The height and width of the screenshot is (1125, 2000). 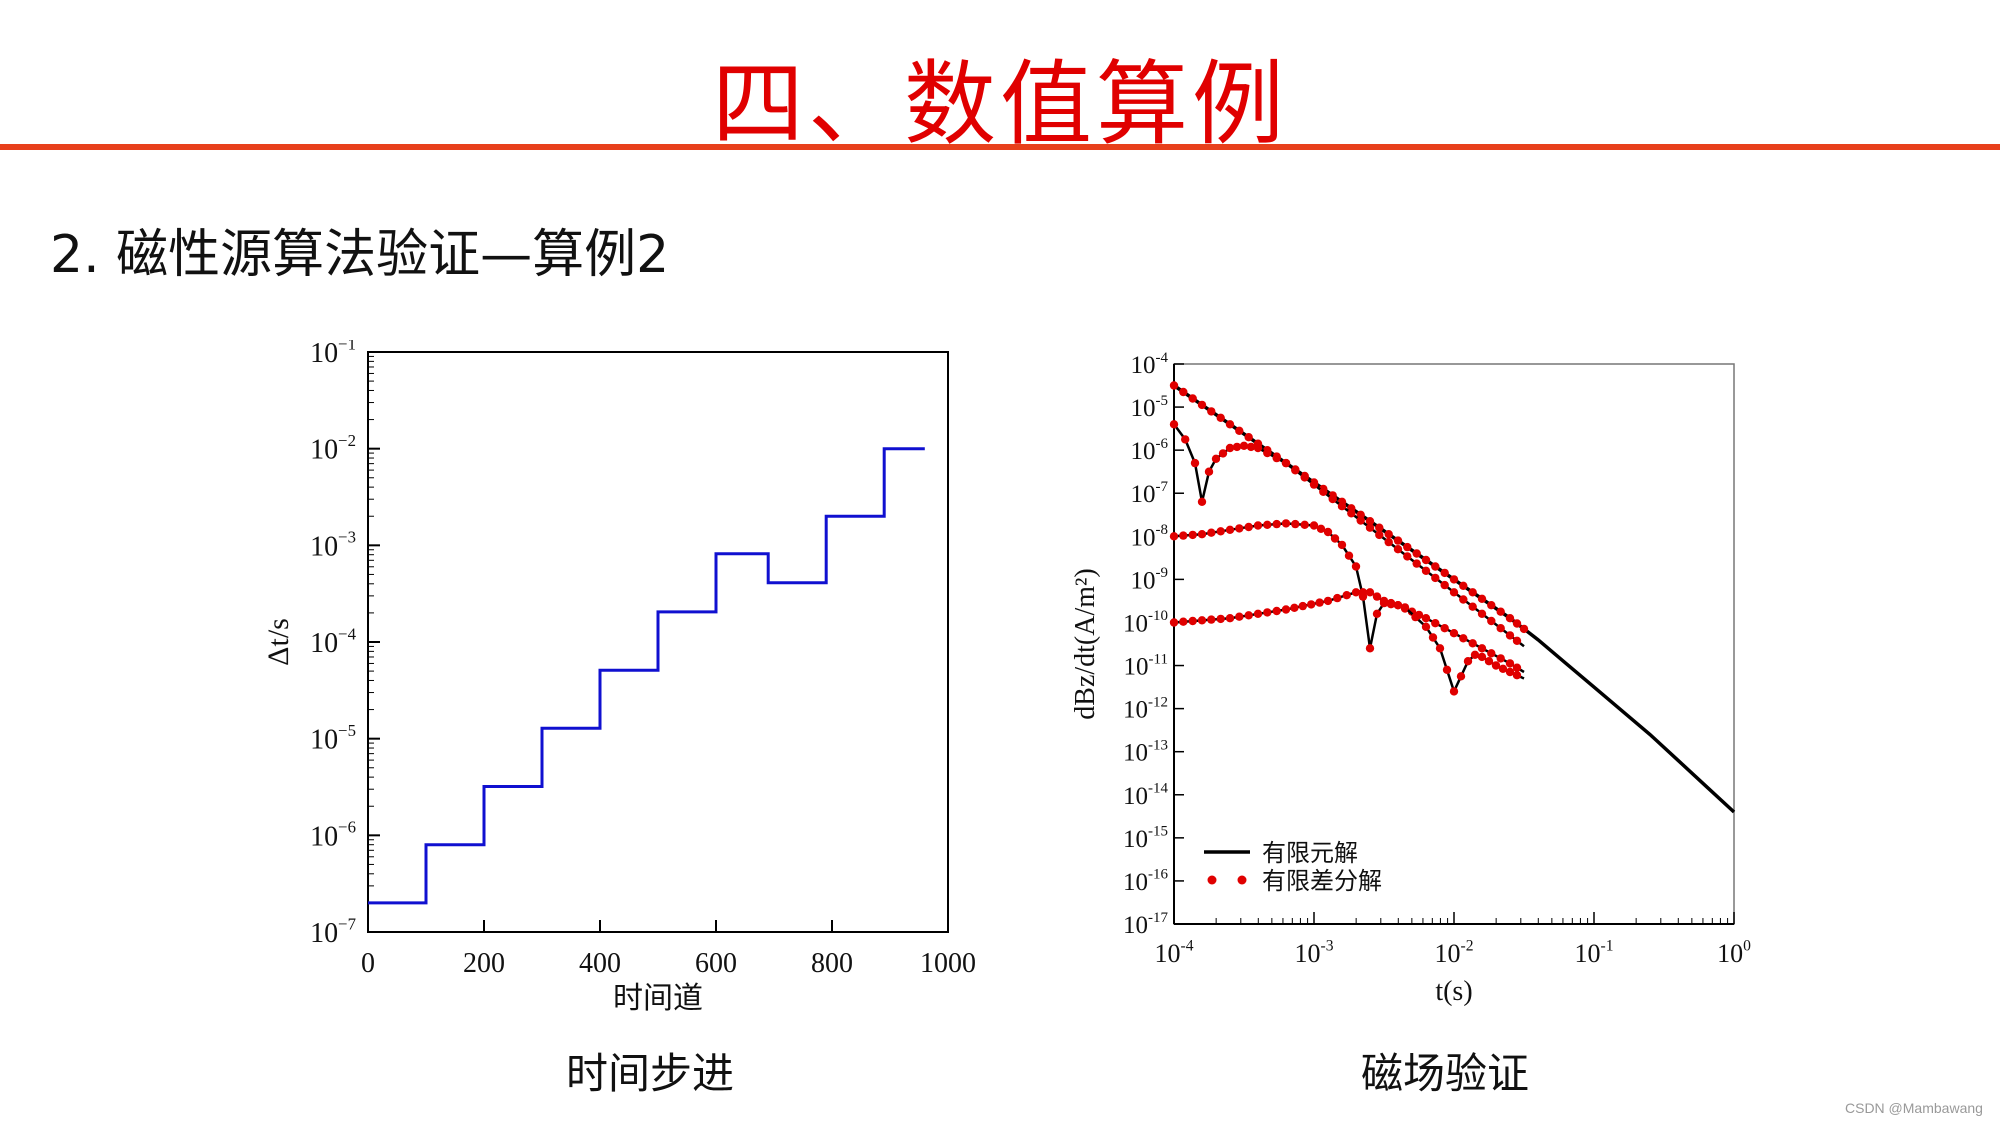 I want to click on right-x-tick-label: 10⁰, so click(x=1734, y=952).